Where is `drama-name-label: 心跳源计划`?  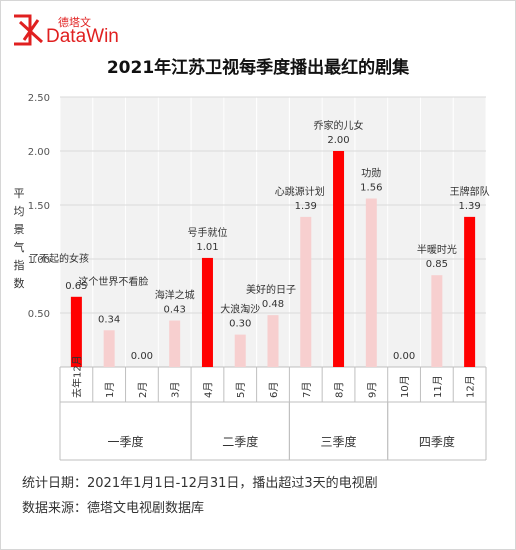
drama-name-label: 心跳源计划 is located at coordinates (300, 191).